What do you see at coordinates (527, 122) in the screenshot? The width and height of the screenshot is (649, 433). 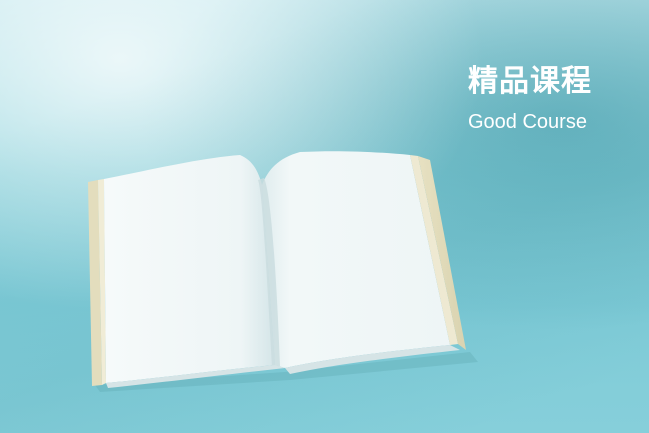 I see `course-title-english: Good Course` at bounding box center [527, 122].